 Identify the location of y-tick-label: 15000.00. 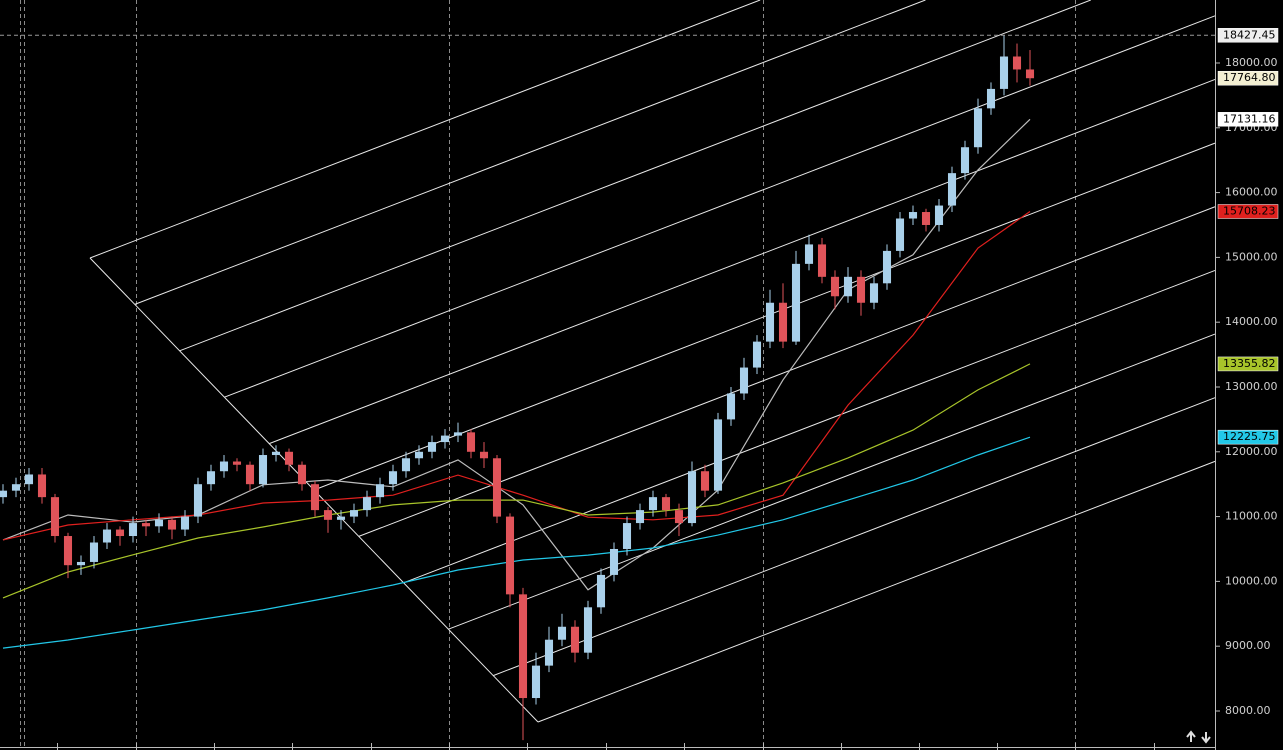
(1251, 256).